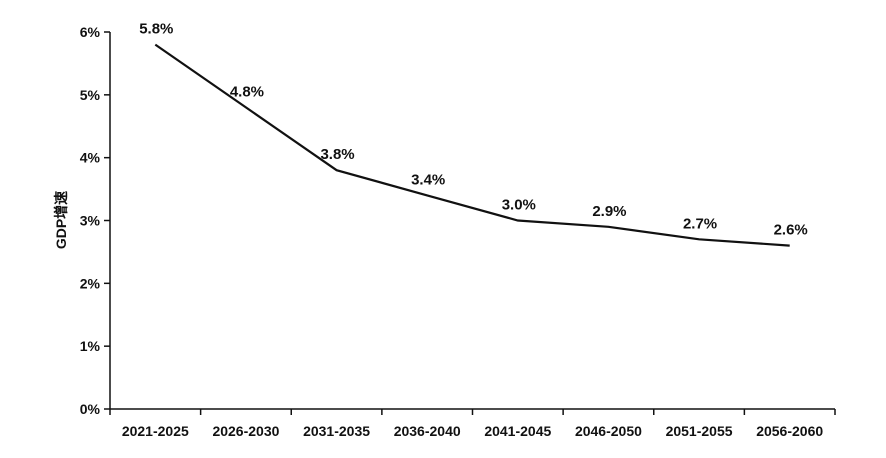 The image size is (886, 458). I want to click on data-label: 2.7%, so click(700, 223).